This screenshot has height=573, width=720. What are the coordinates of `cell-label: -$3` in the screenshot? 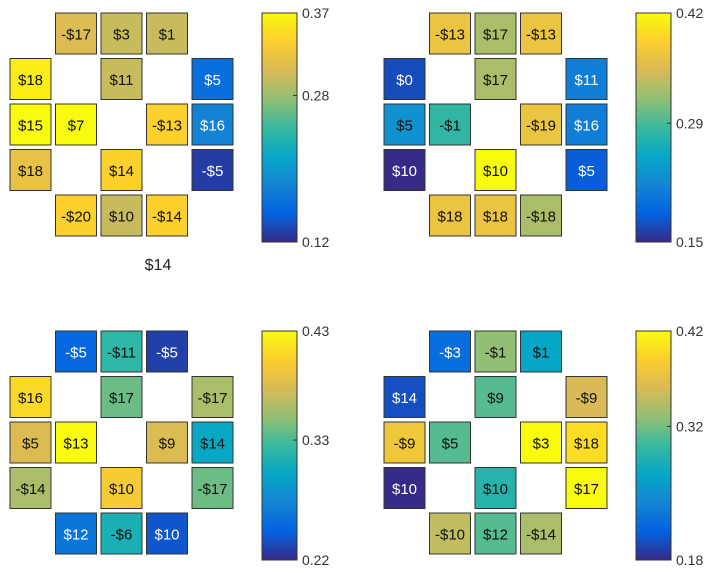 It's located at (450, 353).